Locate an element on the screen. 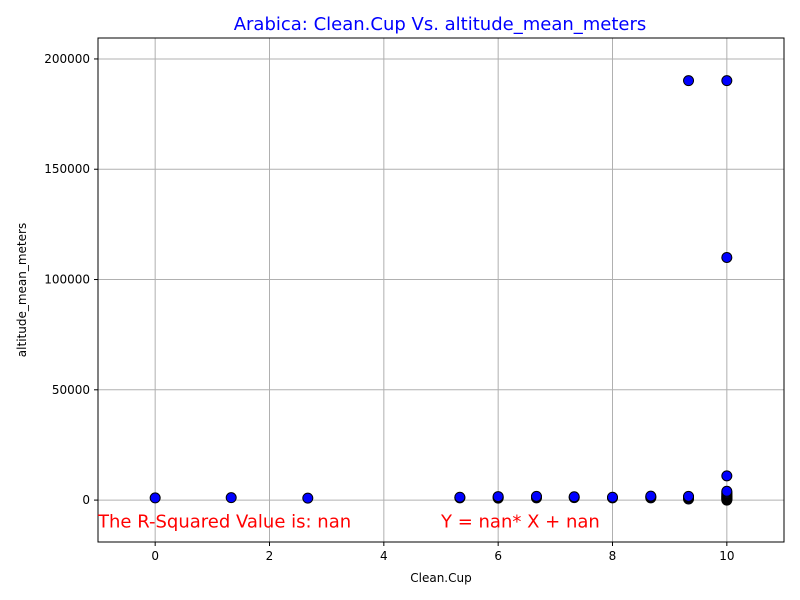  x-tick-label: 10 is located at coordinates (726, 556).